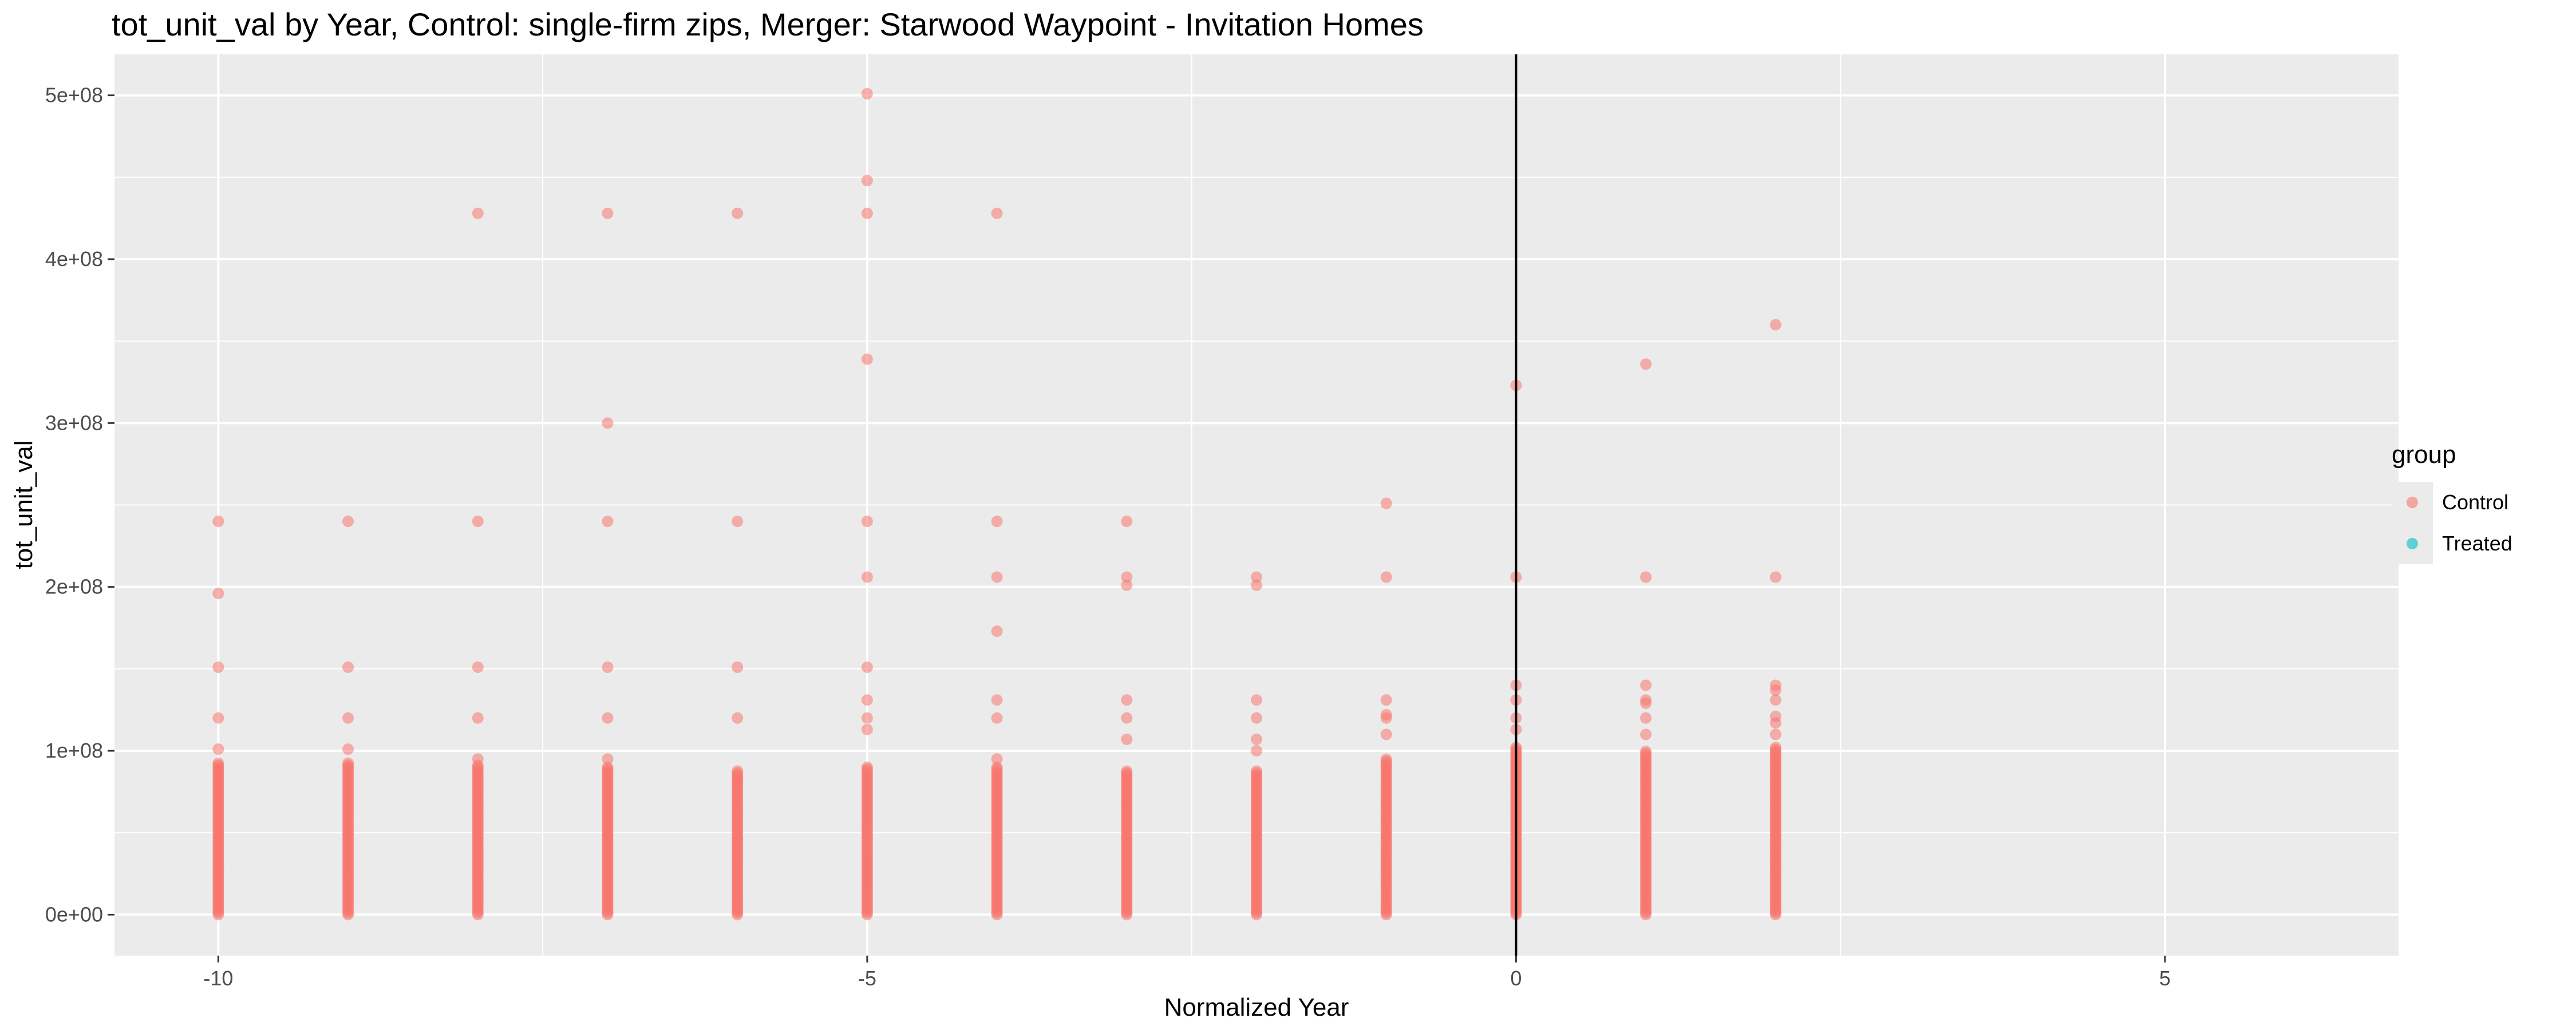 This screenshot has height=1030, width=2576. What do you see at coordinates (79, 505) in the screenshot?
I see `y-axis: 0e+00 1e+08 2e+08 3e+08 4e+08 5e+08` at bounding box center [79, 505].